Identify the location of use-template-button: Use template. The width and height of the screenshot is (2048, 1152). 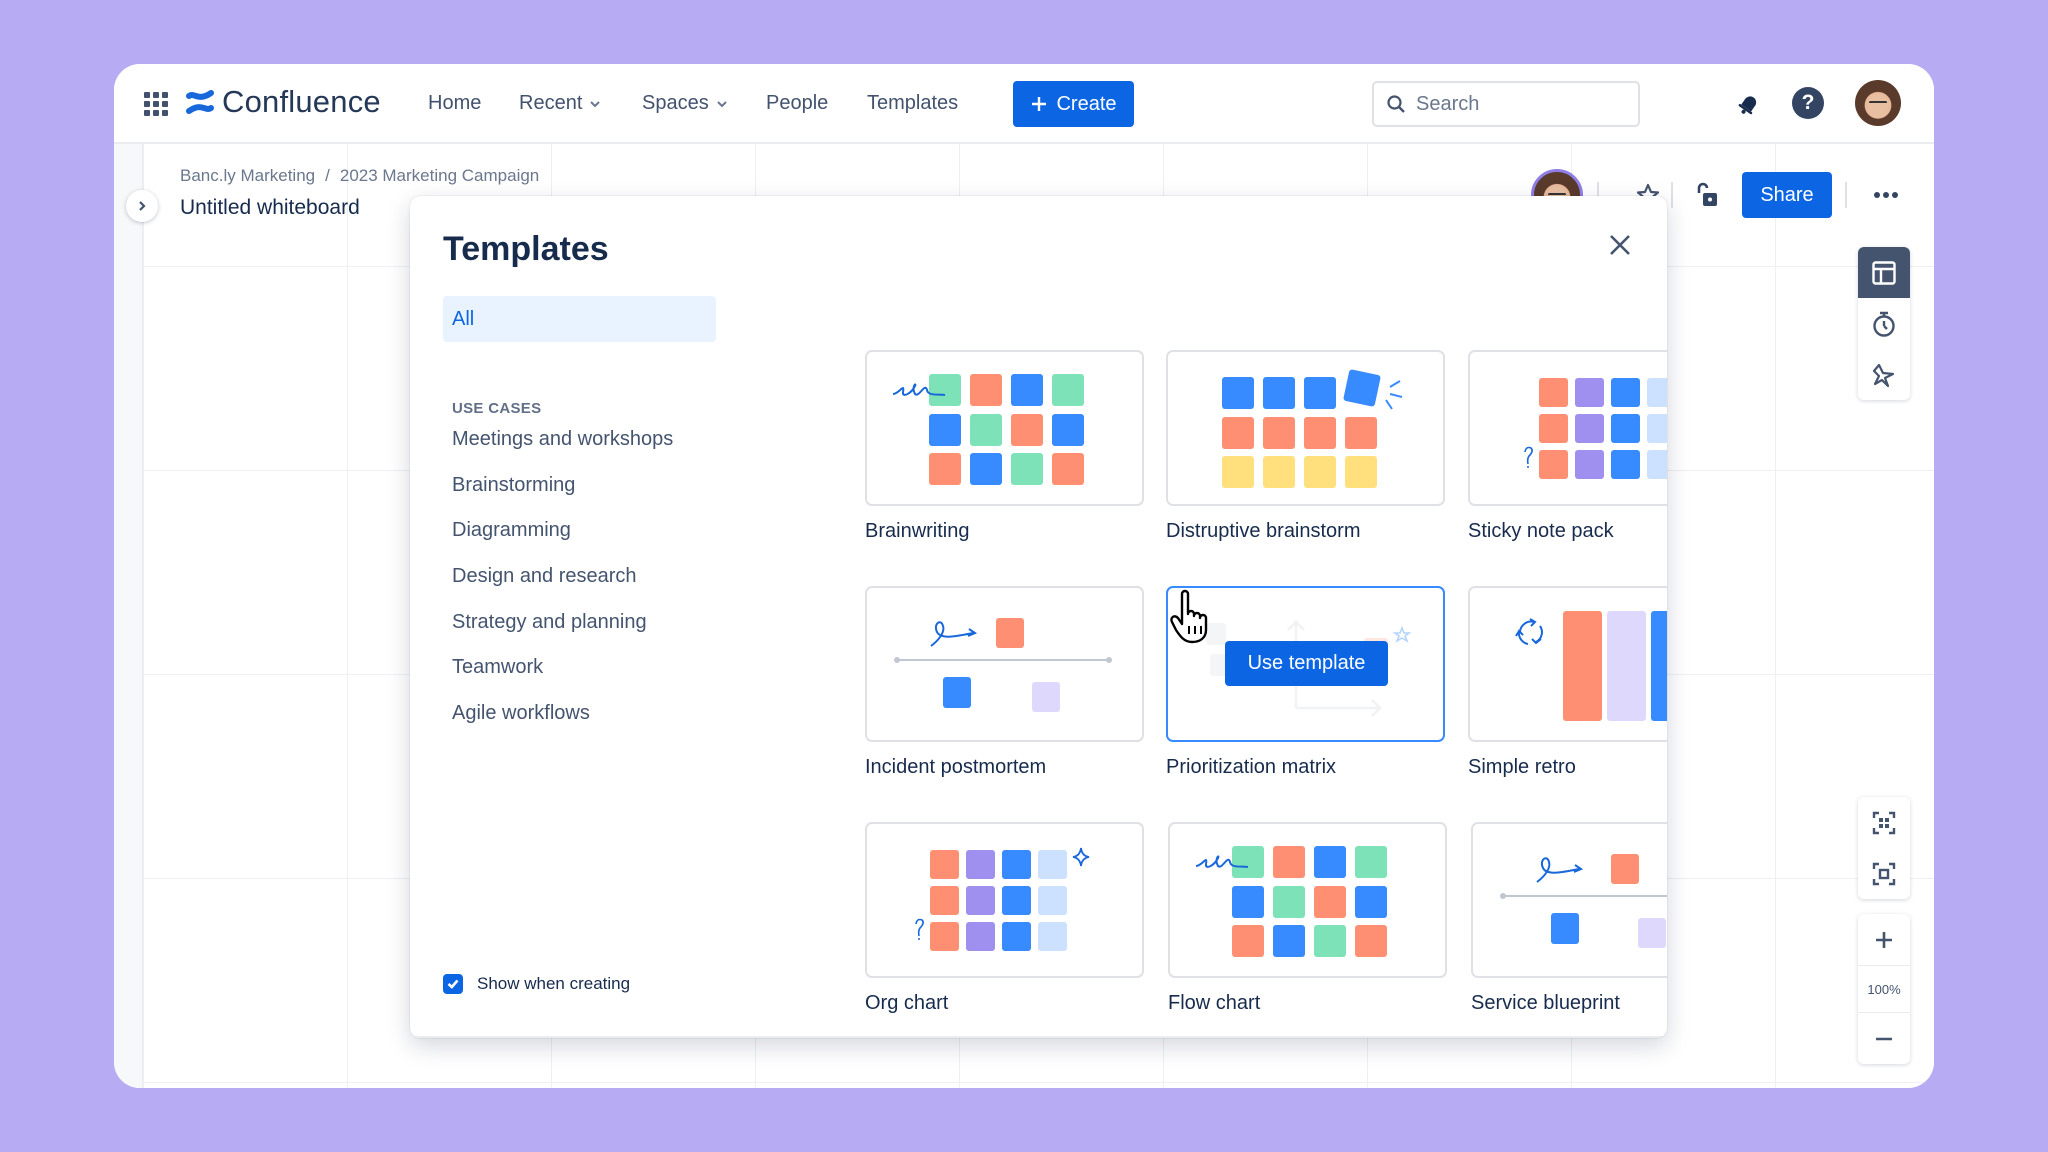
(1306, 663).